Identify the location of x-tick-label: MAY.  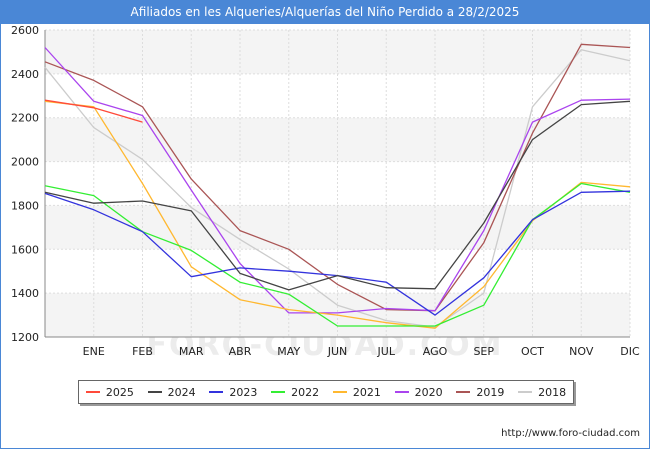
(288, 351).